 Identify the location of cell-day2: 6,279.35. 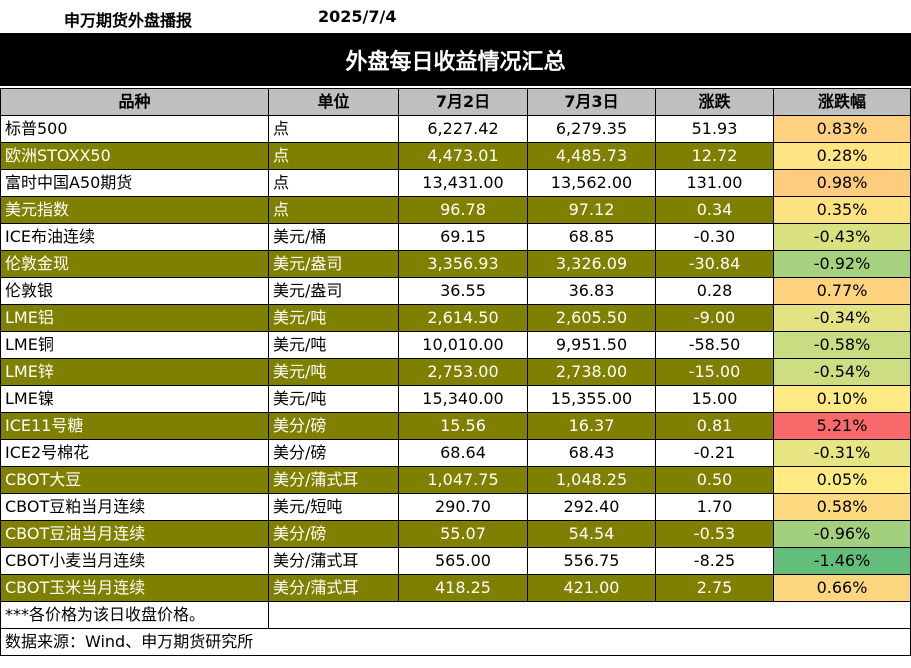
(591, 129).